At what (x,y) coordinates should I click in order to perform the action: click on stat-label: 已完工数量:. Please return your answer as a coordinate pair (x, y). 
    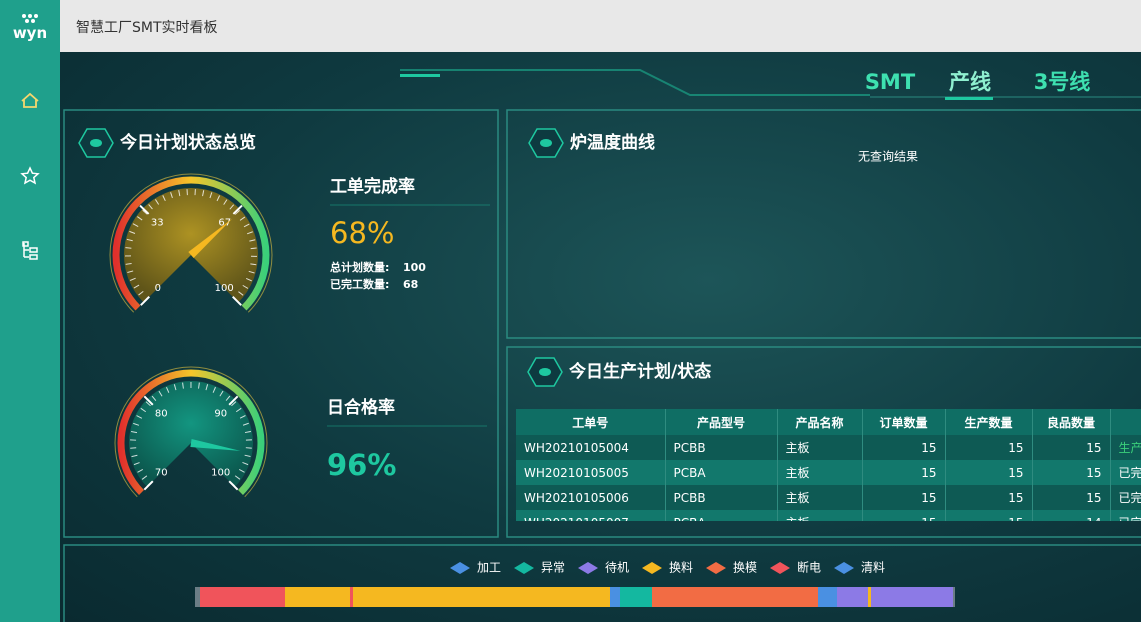
    Looking at the image, I should click on (359, 284).